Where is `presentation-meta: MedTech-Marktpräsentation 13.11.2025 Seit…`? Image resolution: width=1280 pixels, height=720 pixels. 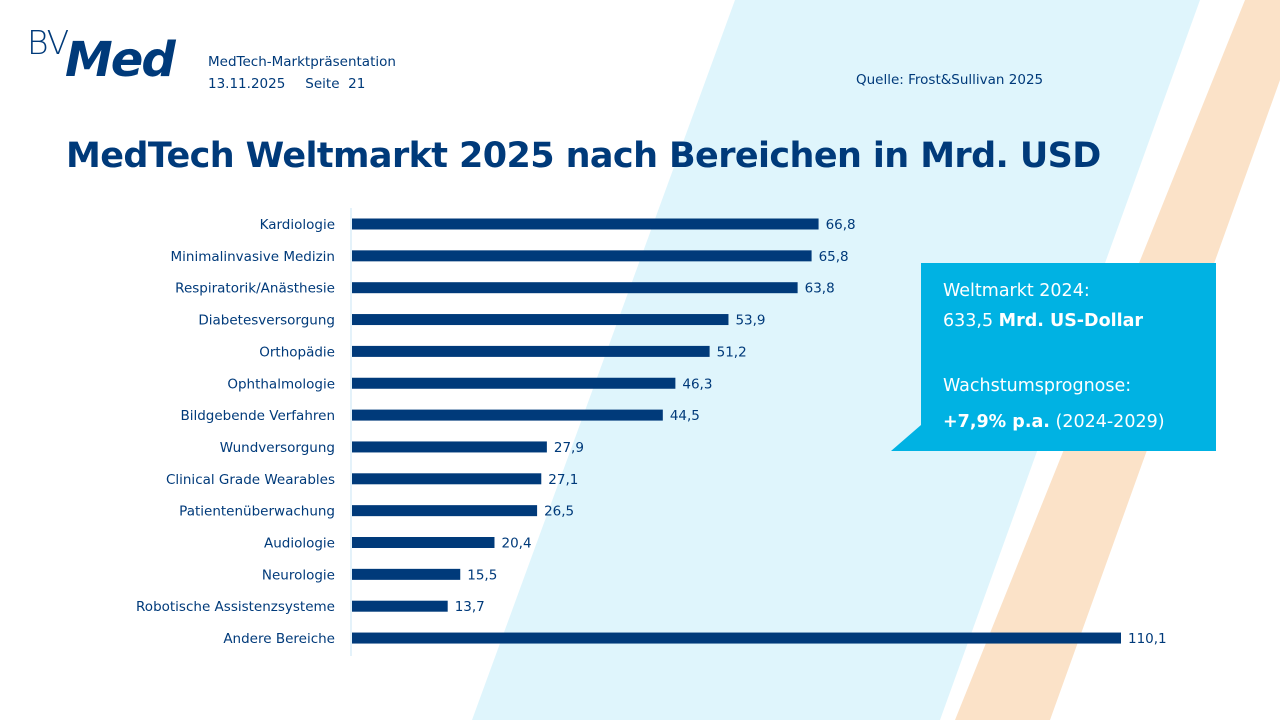 presentation-meta: MedTech-Marktpräsentation 13.11.2025 Seit… is located at coordinates (302, 73).